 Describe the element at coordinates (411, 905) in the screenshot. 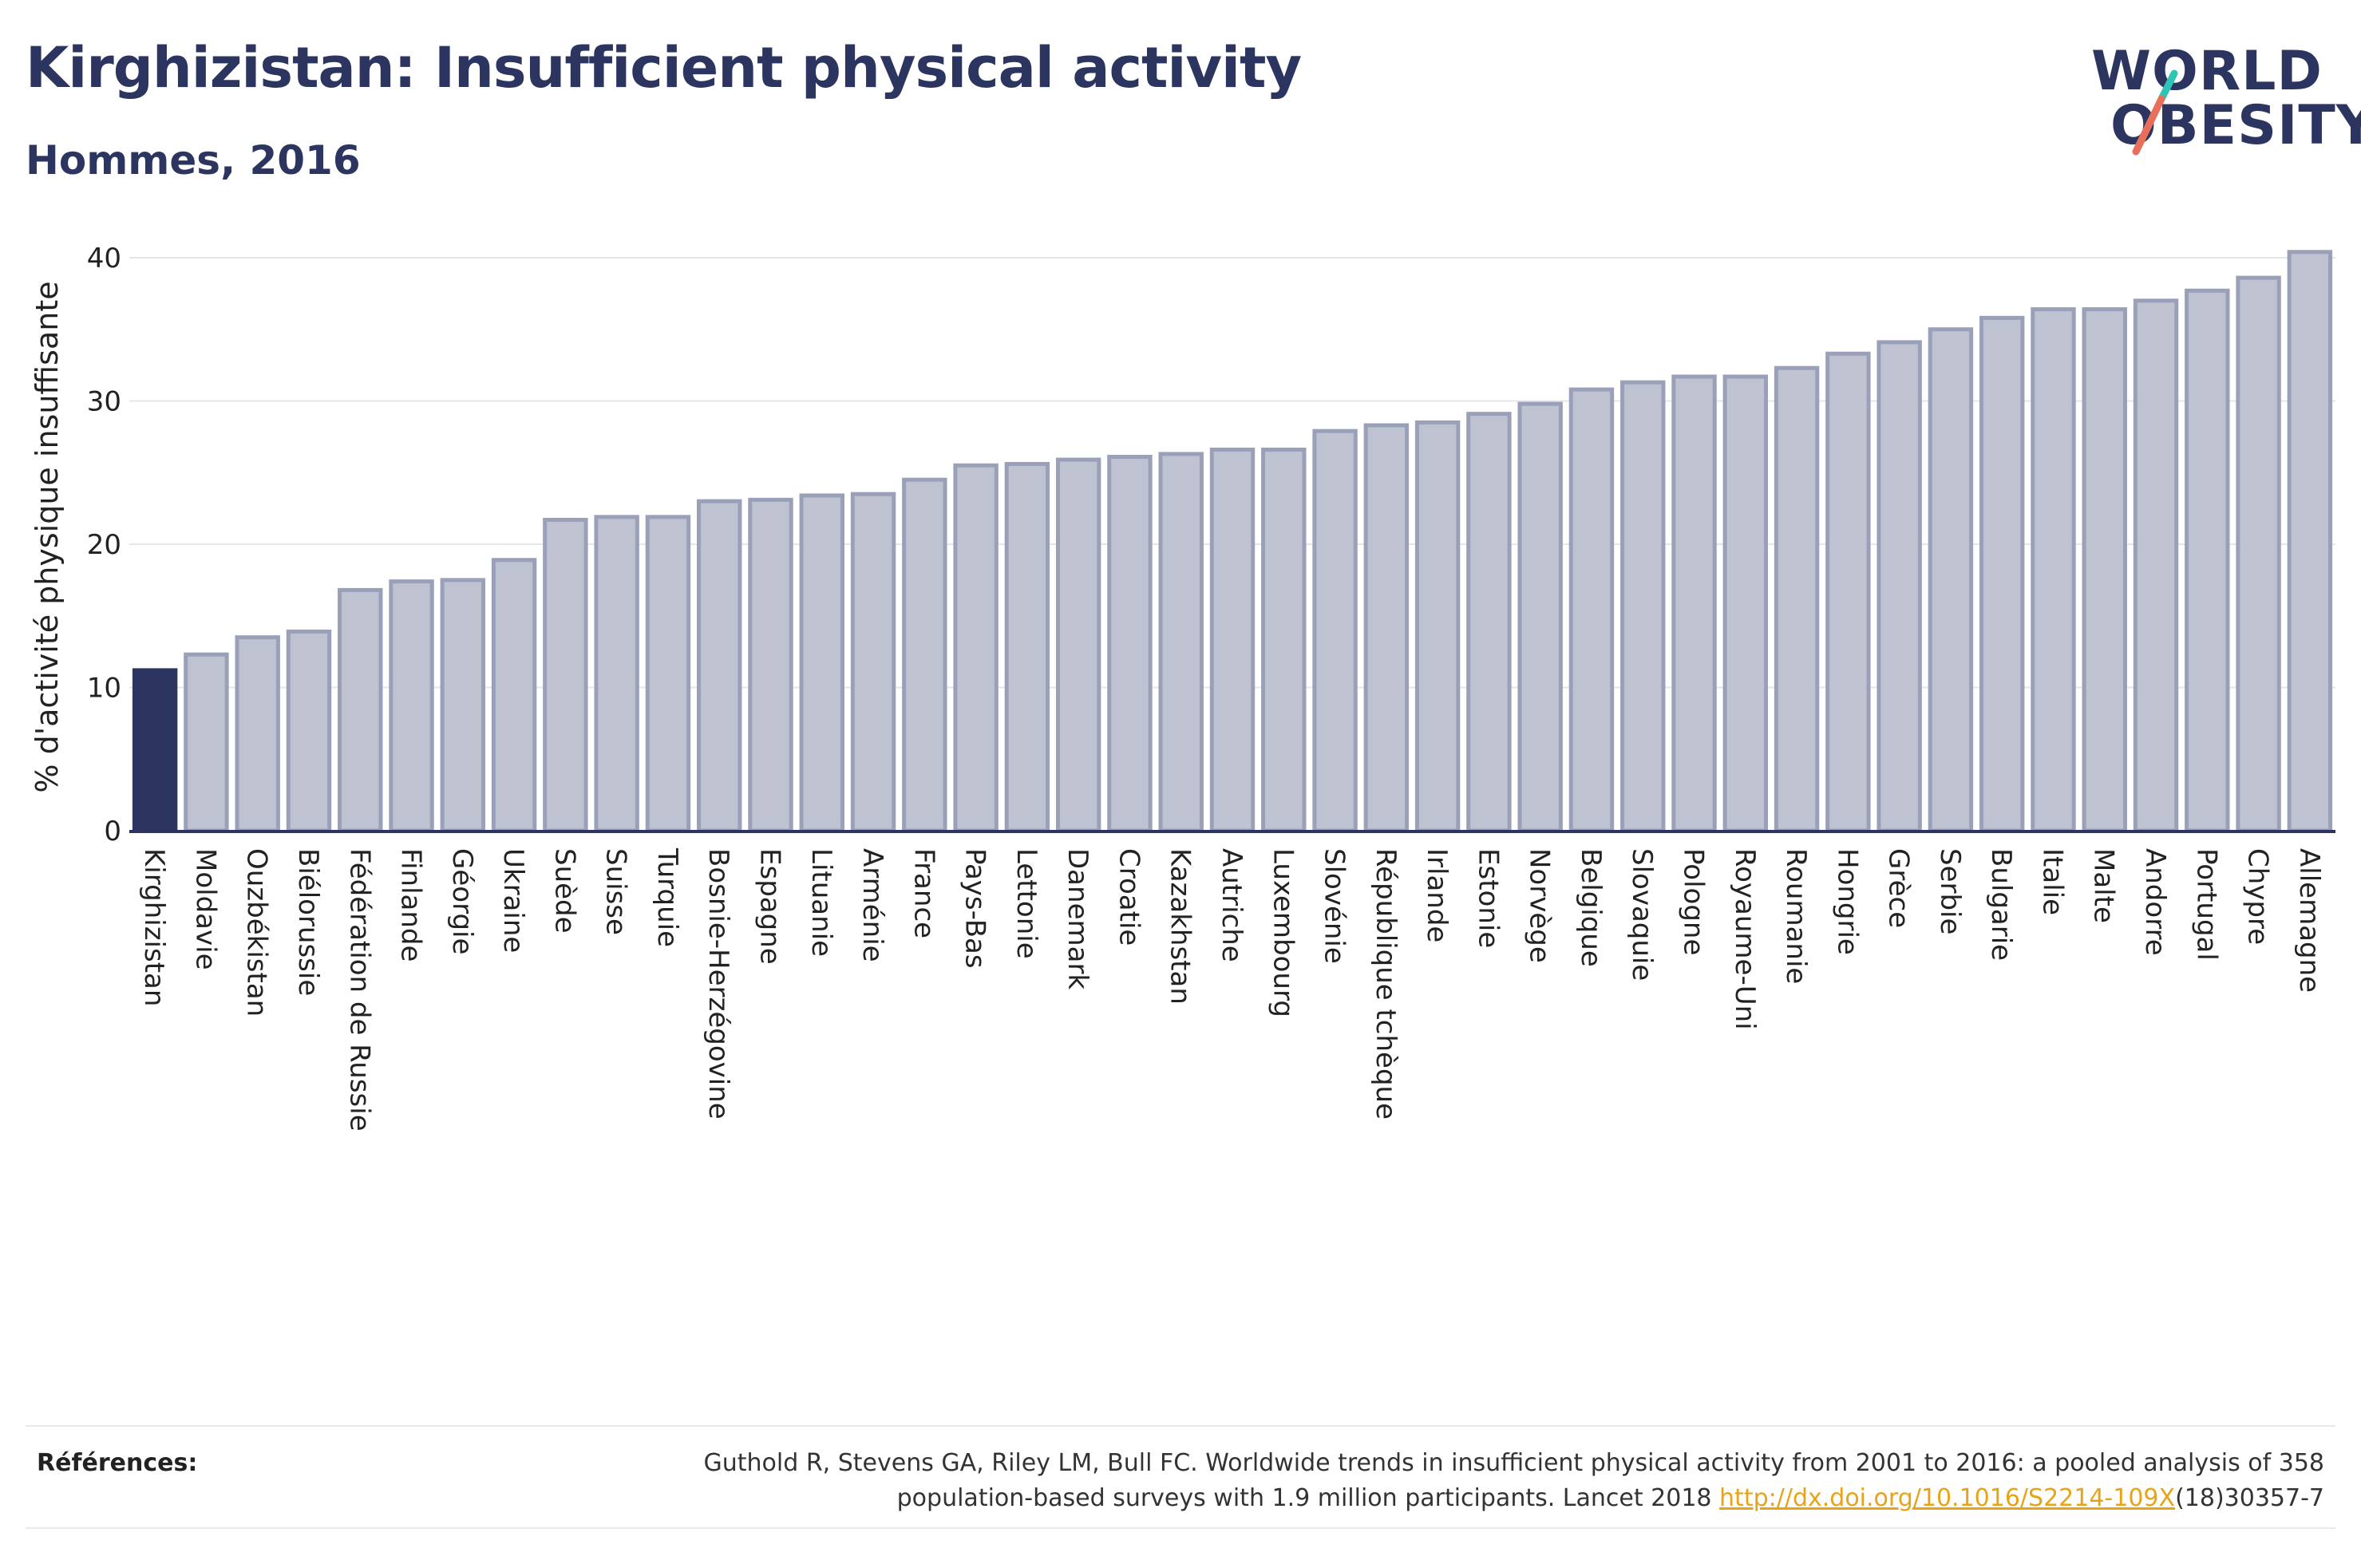

I see `x-tick-label: Finlande` at that location.